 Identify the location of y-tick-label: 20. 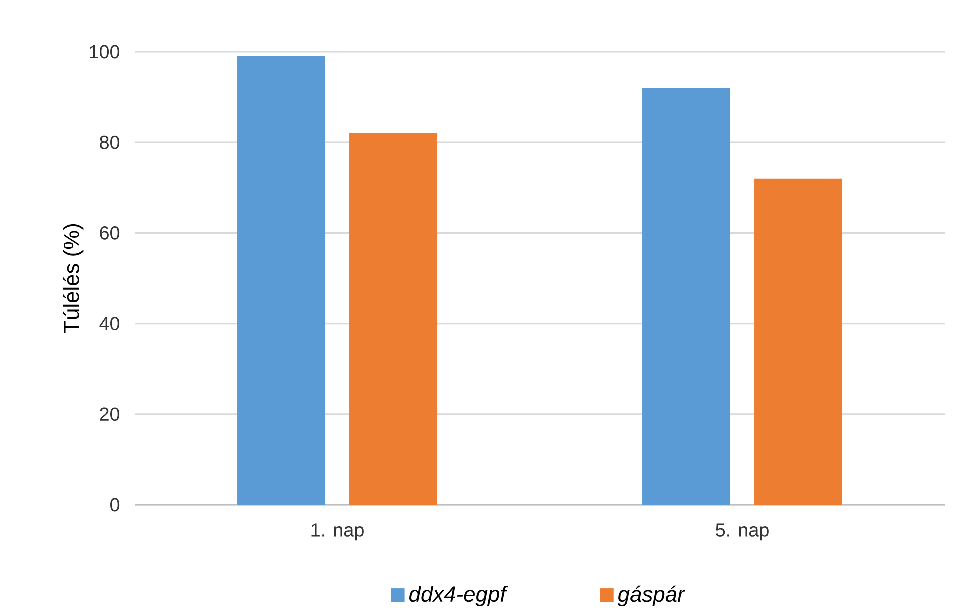
(110, 415).